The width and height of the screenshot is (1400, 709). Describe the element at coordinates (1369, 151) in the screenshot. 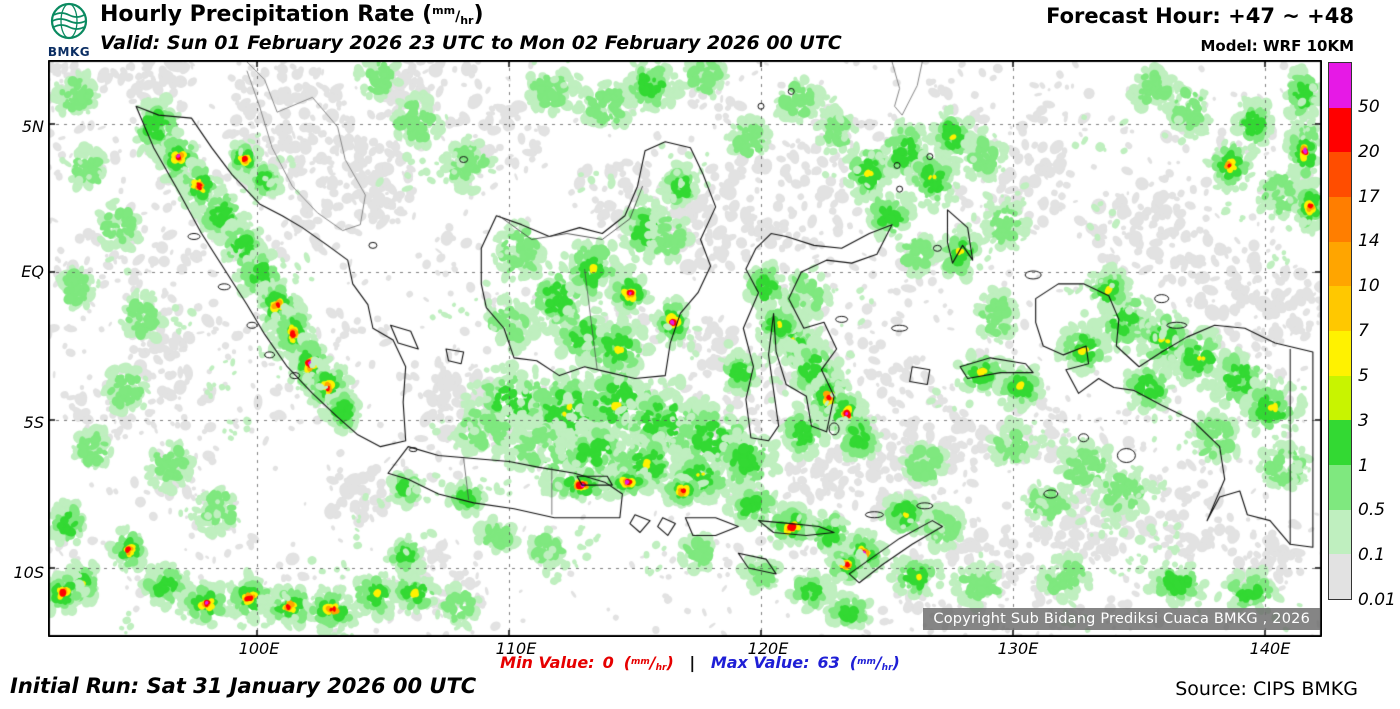

I see `colorbar-label: 20` at that location.